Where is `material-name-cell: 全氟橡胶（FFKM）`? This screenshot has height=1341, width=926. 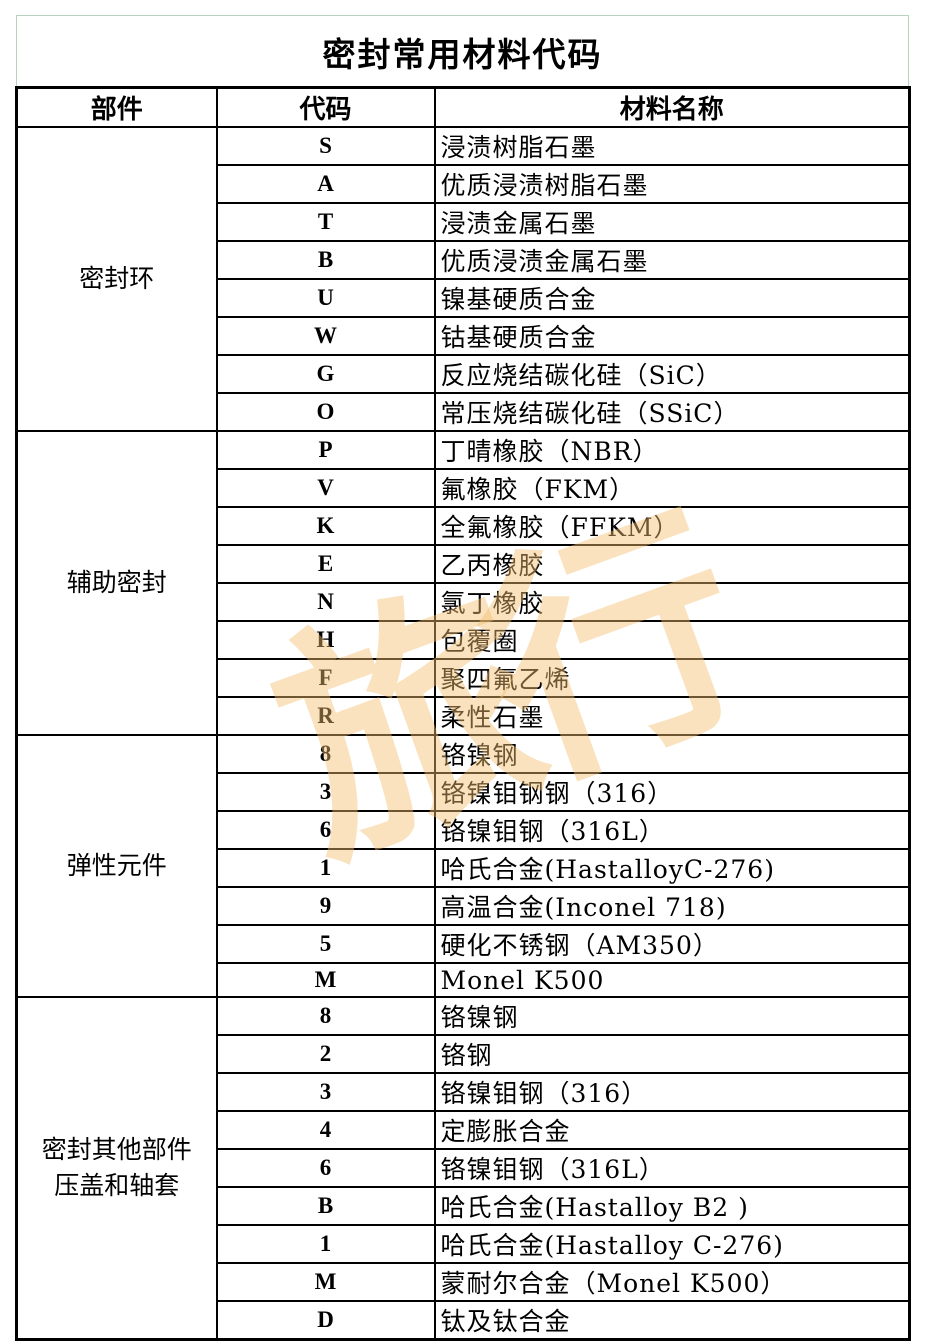 material-name-cell: 全氟橡胶（FFKM） is located at coordinates (672, 526).